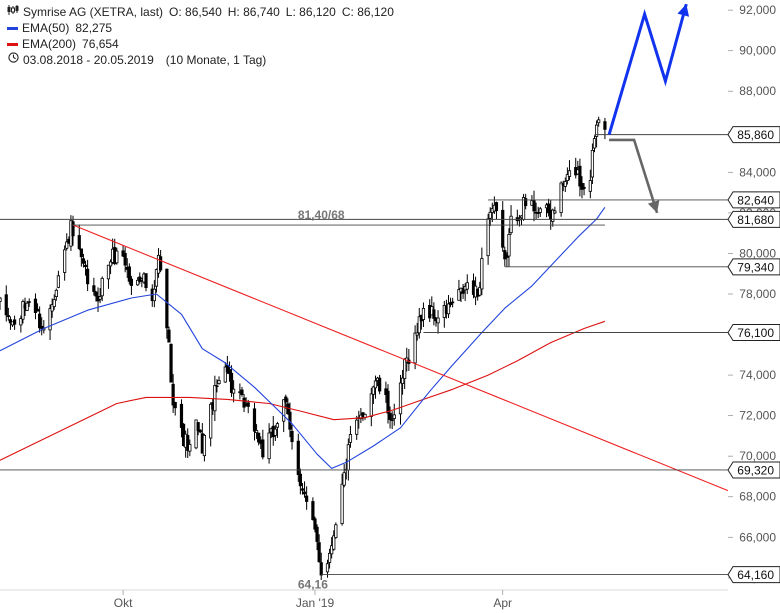  I want to click on legend-row-ema200: EMA(200) 76,654, so click(200, 44).